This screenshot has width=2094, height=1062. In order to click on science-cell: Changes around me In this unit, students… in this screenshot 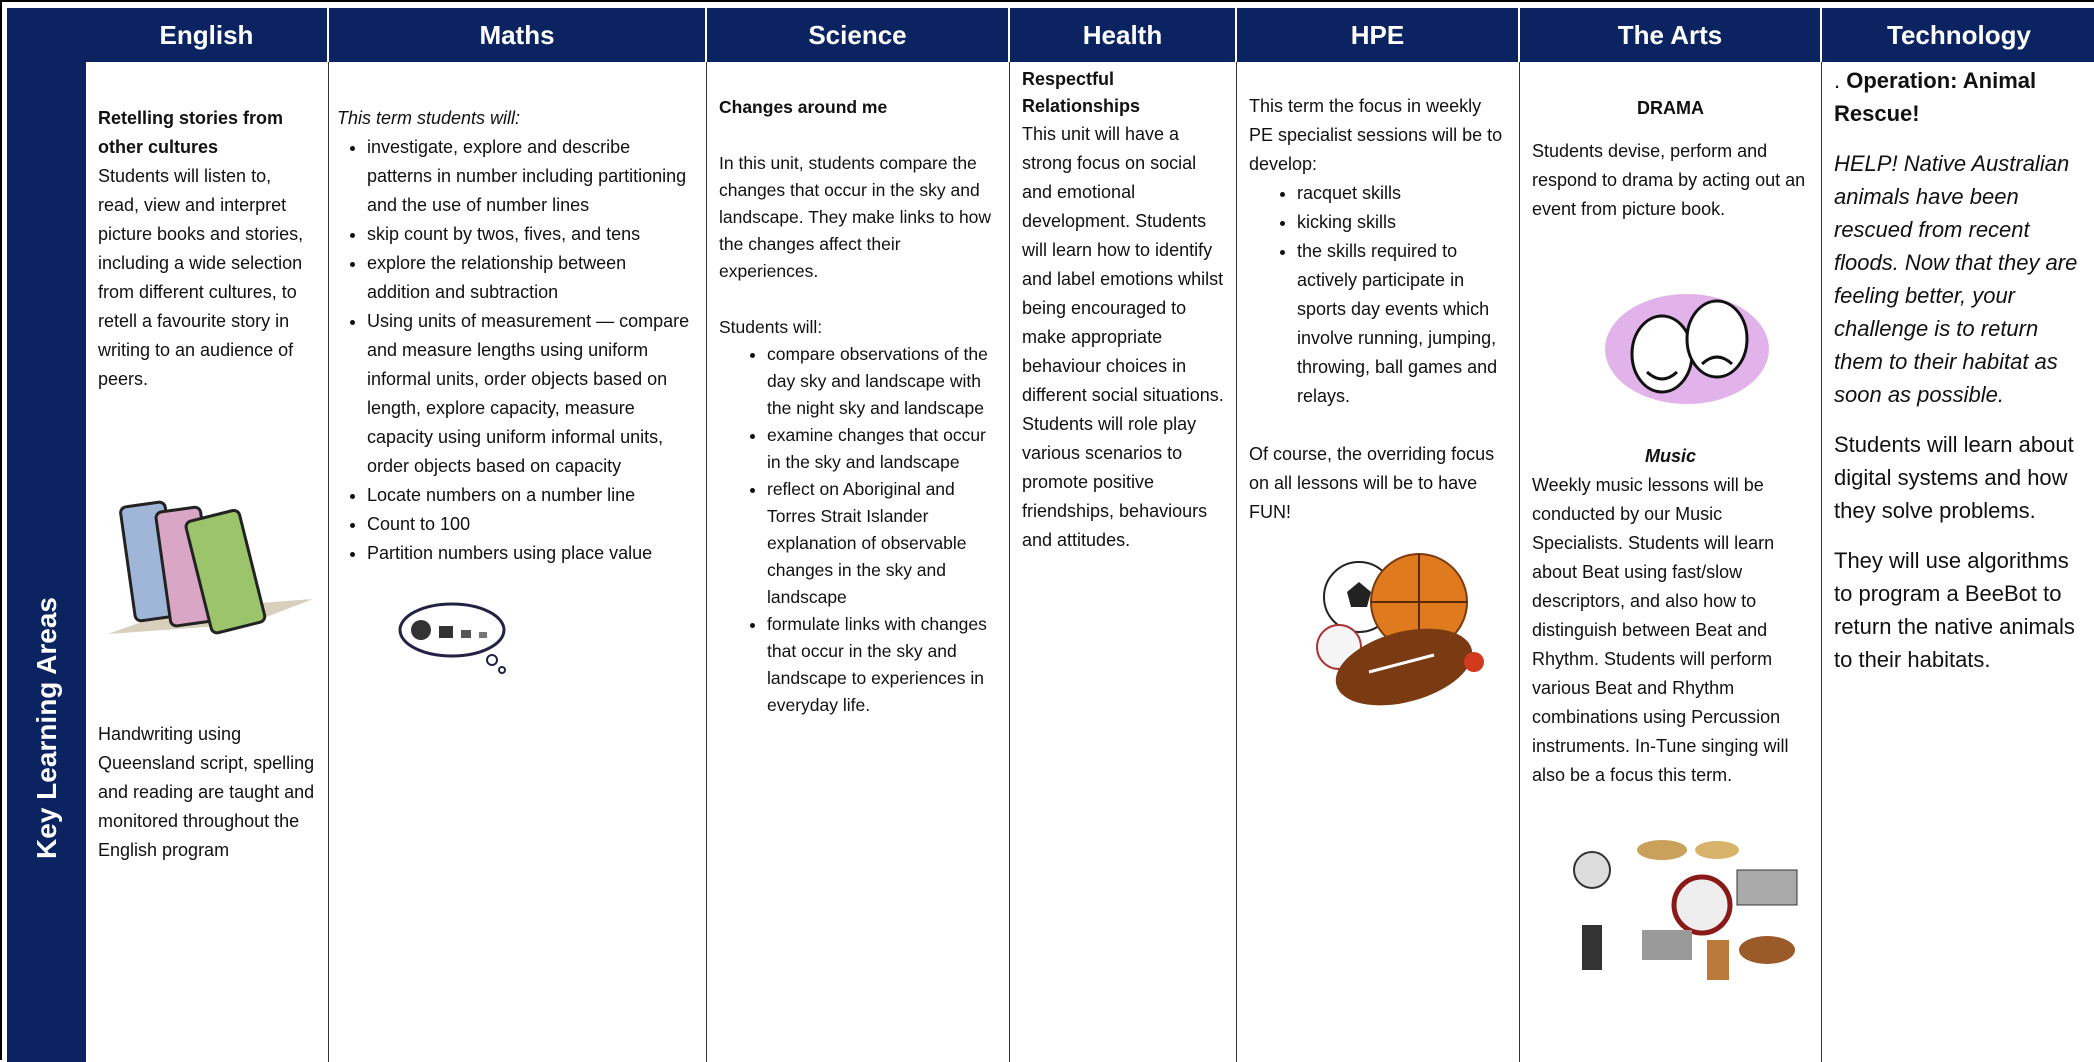, I will do `click(858, 562)`.